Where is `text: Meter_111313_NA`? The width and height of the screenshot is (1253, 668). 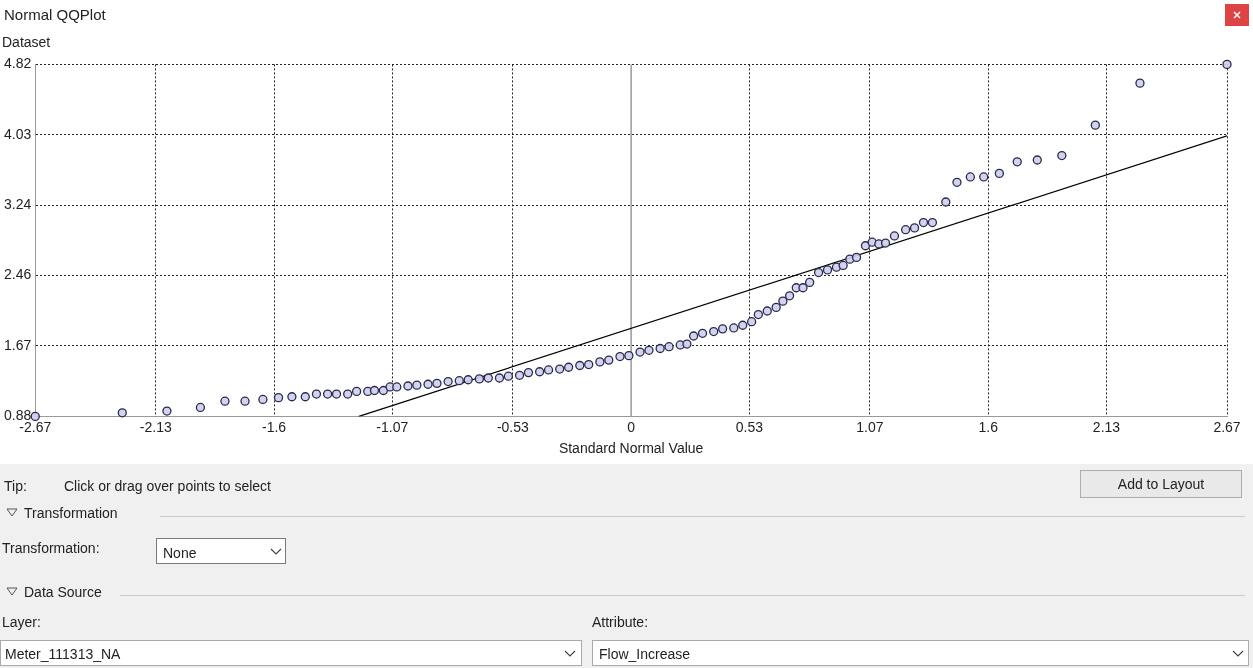 text: Meter_111313_NA is located at coordinates (291, 653).